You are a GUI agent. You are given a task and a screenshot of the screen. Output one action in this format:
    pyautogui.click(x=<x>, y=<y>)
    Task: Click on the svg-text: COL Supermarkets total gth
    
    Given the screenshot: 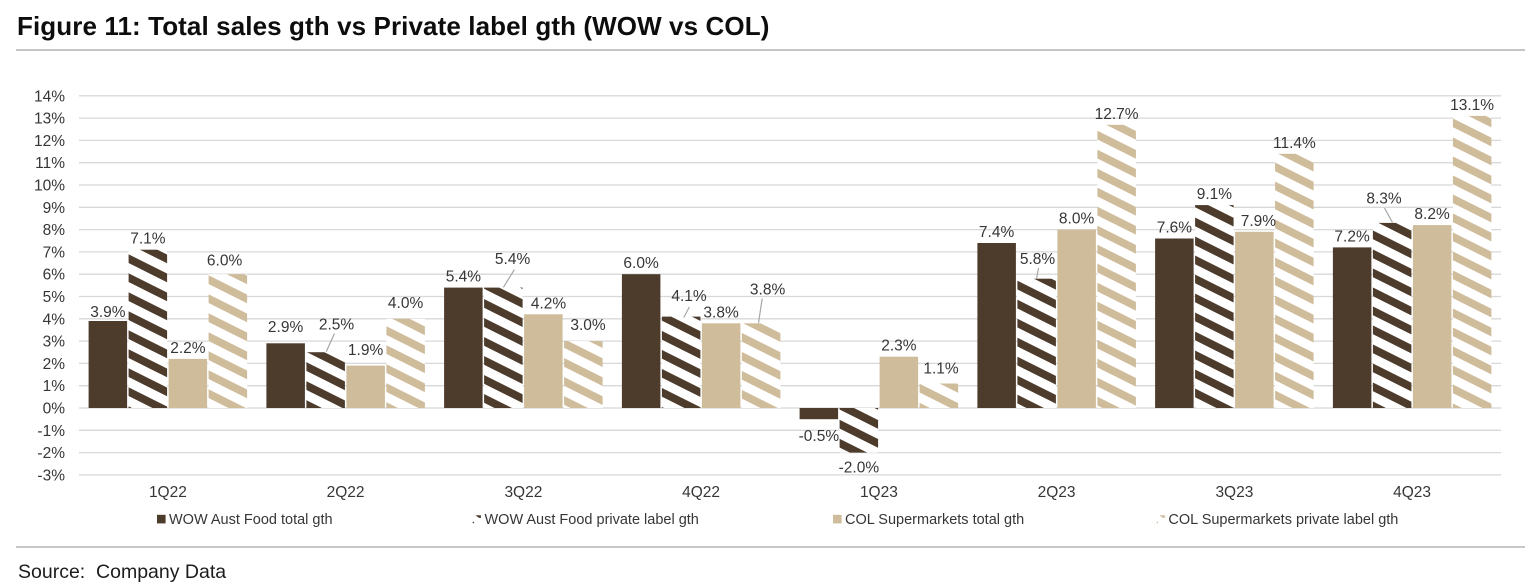 What is the action you would take?
    pyautogui.click(x=934, y=520)
    